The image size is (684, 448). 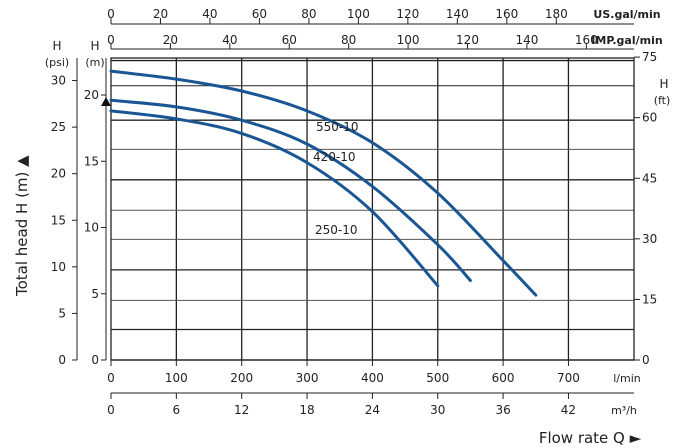 I want to click on x-tick-label-usgal: 60, so click(x=259, y=14).